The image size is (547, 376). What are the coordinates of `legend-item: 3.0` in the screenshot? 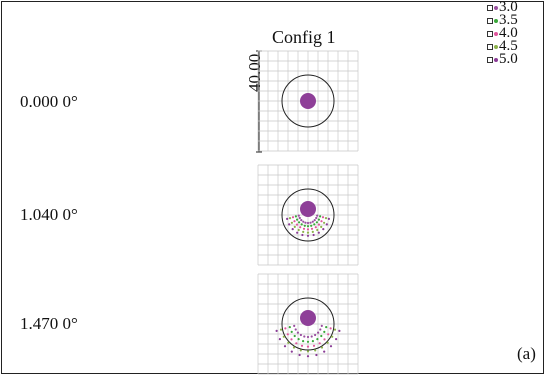 It's located at (502, 7).